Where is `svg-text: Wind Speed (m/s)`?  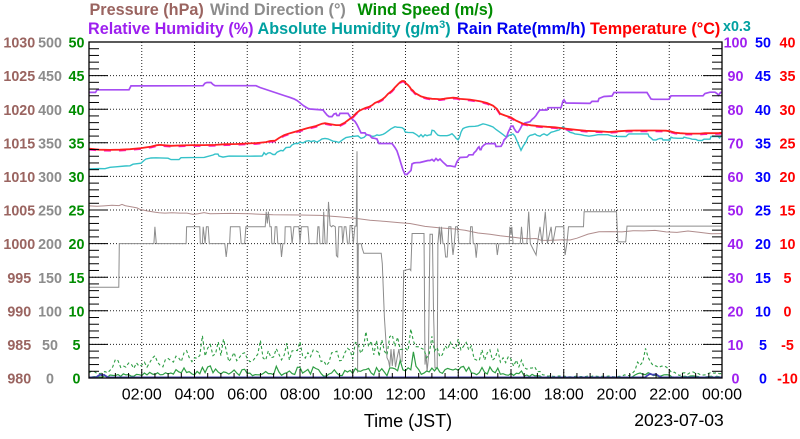
svg-text: Wind Speed (m/s) is located at coordinates (426, 10).